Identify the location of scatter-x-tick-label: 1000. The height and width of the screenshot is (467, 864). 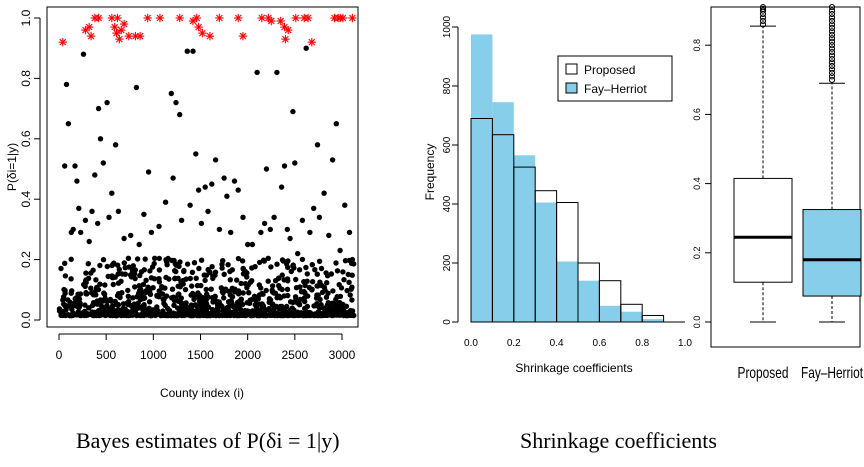
(153, 355).